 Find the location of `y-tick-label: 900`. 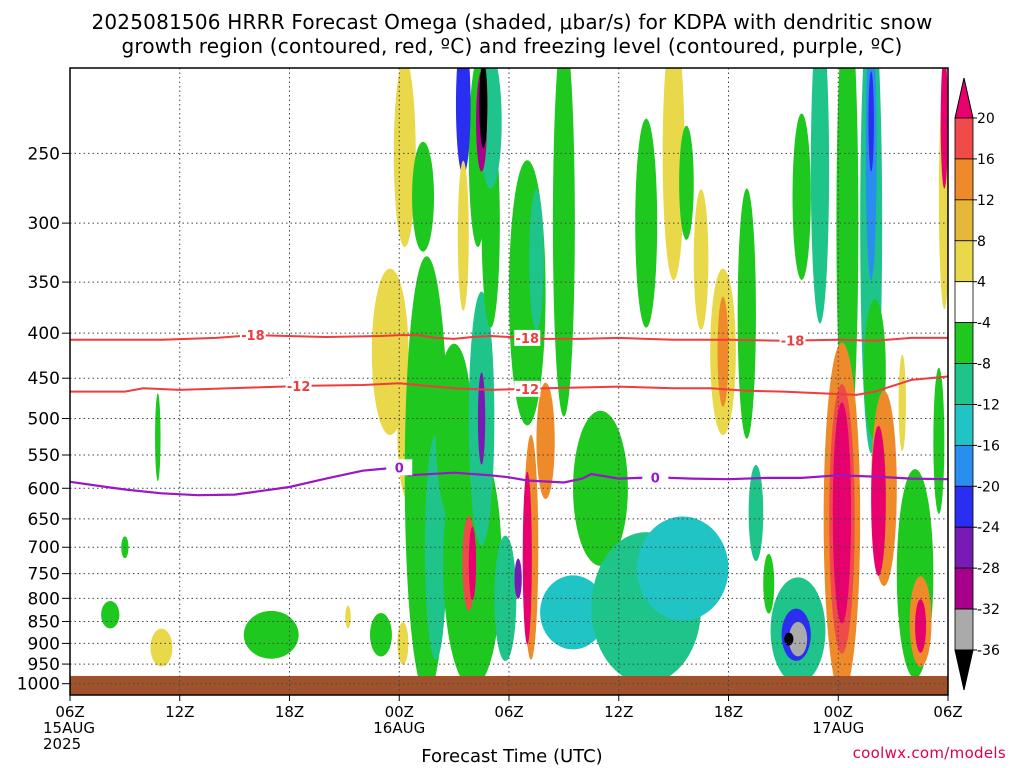

y-tick-label: 900 is located at coordinates (44, 644).